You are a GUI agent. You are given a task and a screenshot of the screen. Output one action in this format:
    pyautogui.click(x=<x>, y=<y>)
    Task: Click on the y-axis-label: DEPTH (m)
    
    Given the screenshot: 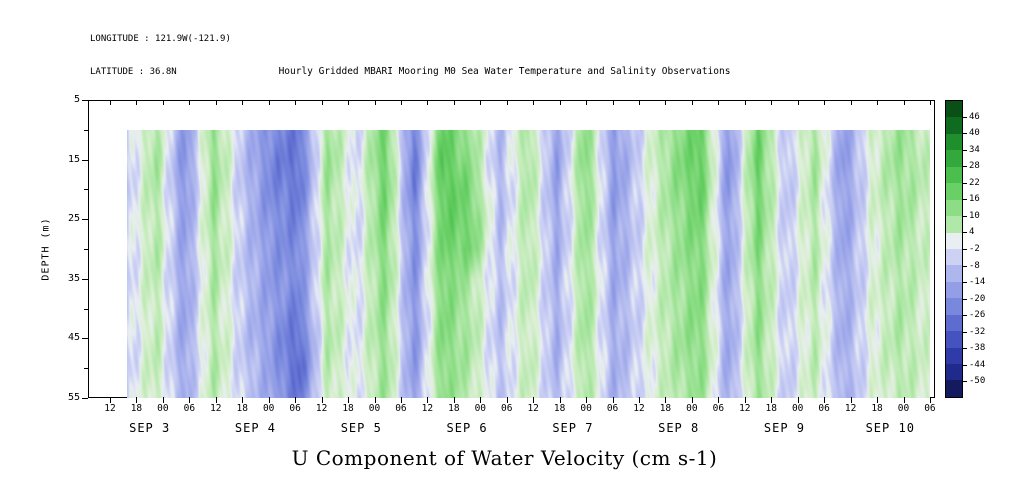 What is the action you would take?
    pyautogui.click(x=46, y=249)
    